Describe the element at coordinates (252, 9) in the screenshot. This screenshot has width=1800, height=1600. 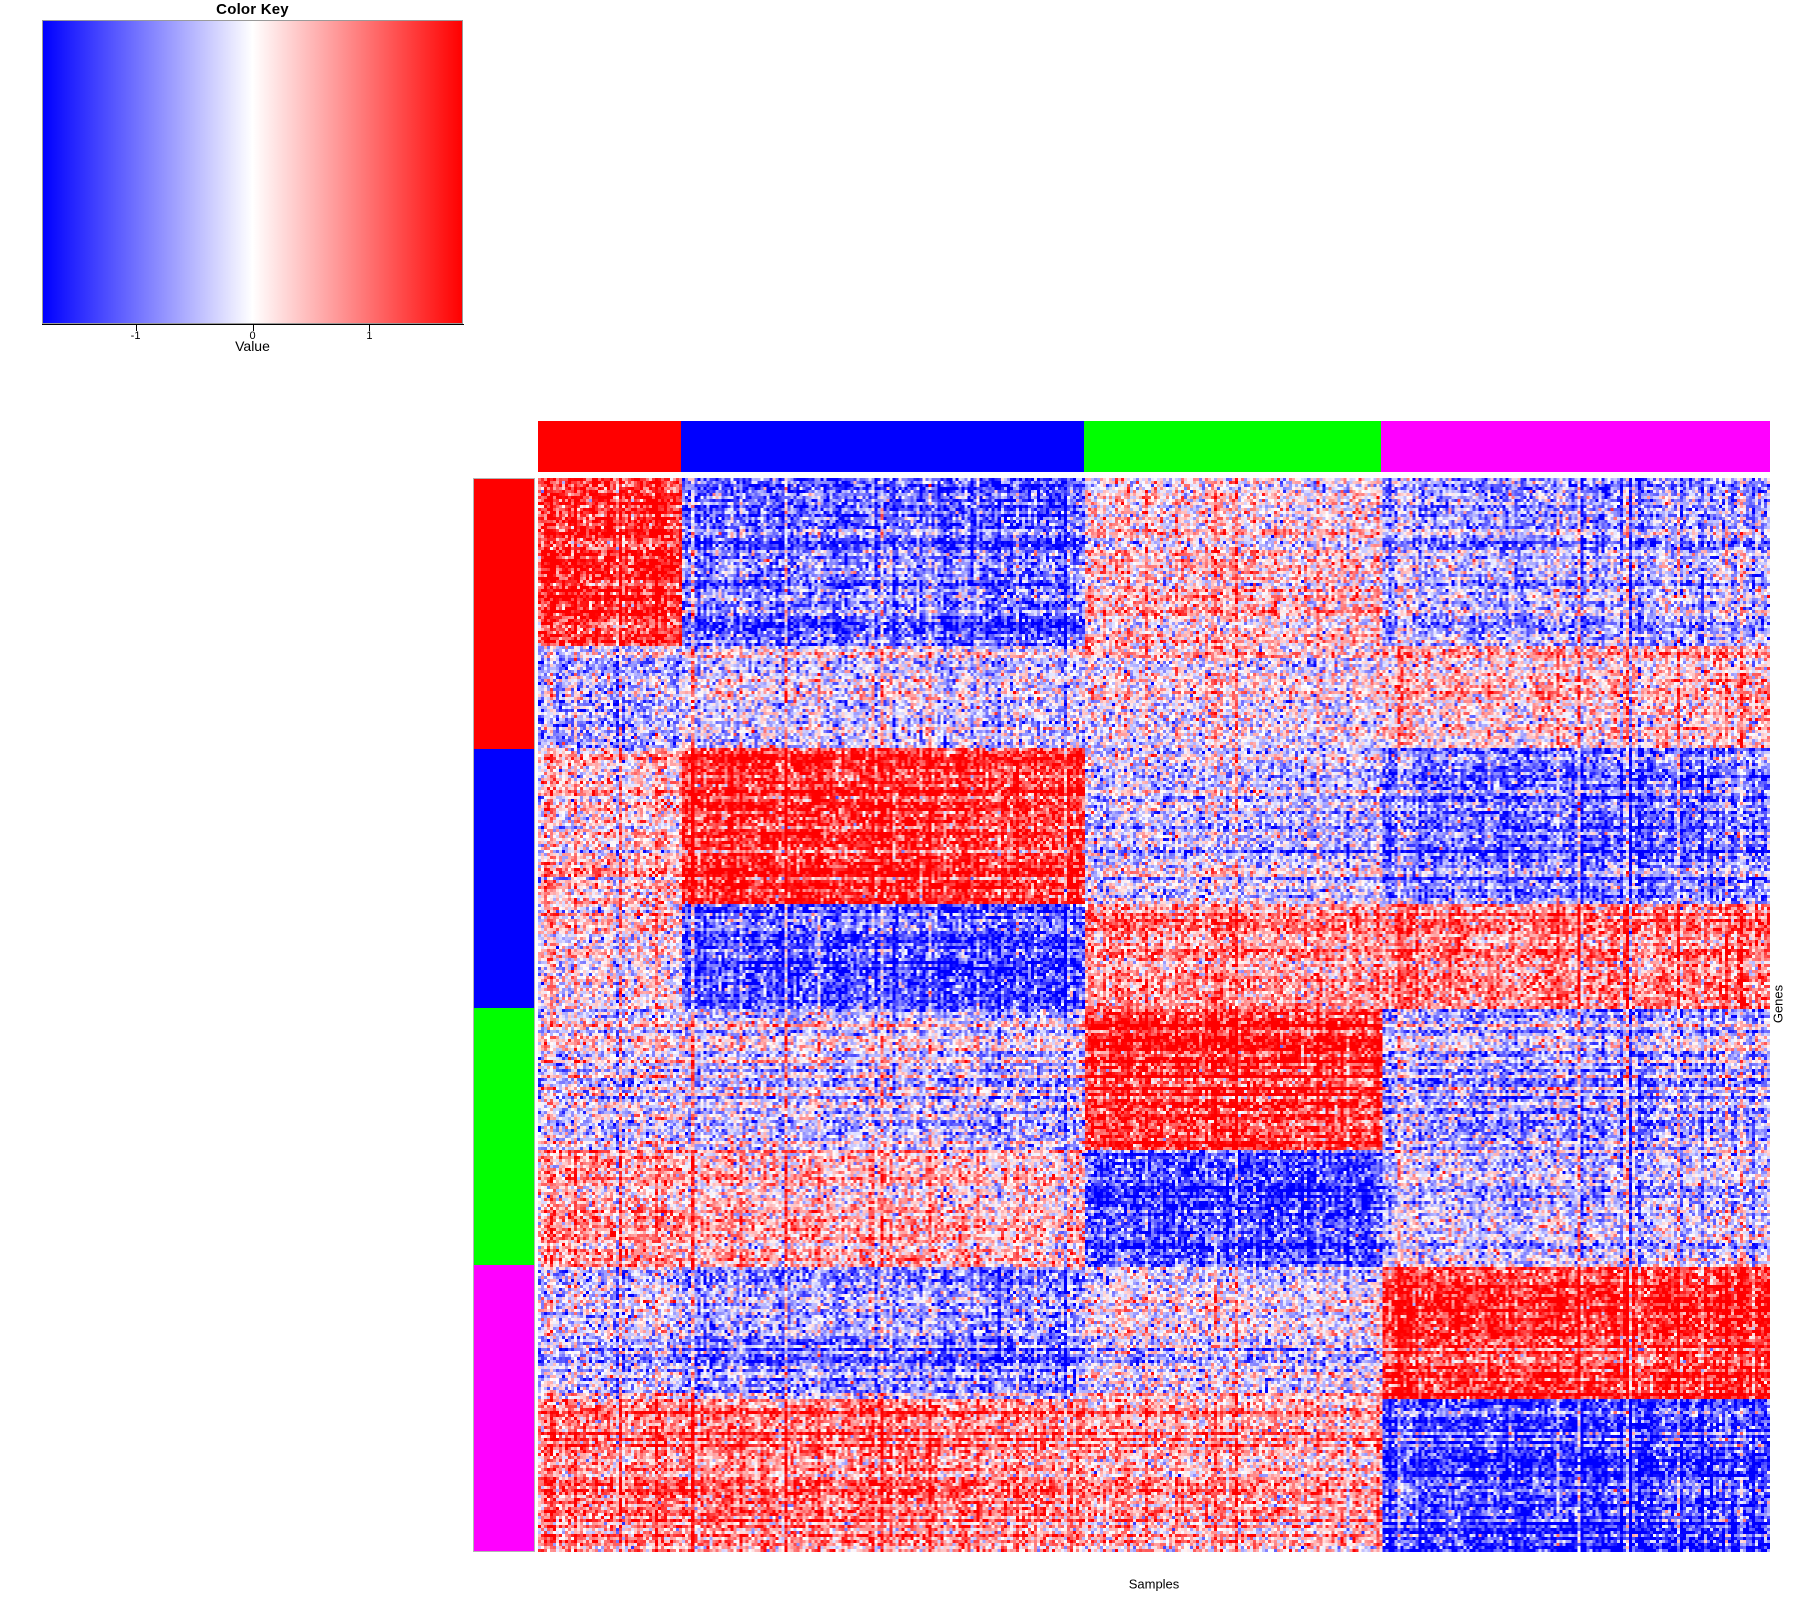
I see `color-key-title: Color Key` at that location.